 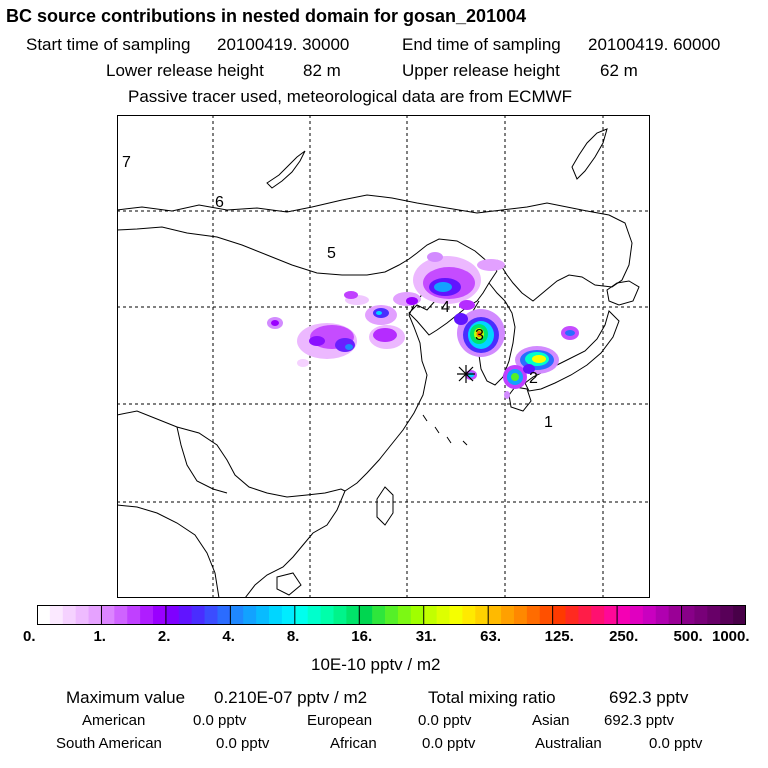 What do you see at coordinates (548, 422) in the screenshot?
I see `region-label-1: 1` at bounding box center [548, 422].